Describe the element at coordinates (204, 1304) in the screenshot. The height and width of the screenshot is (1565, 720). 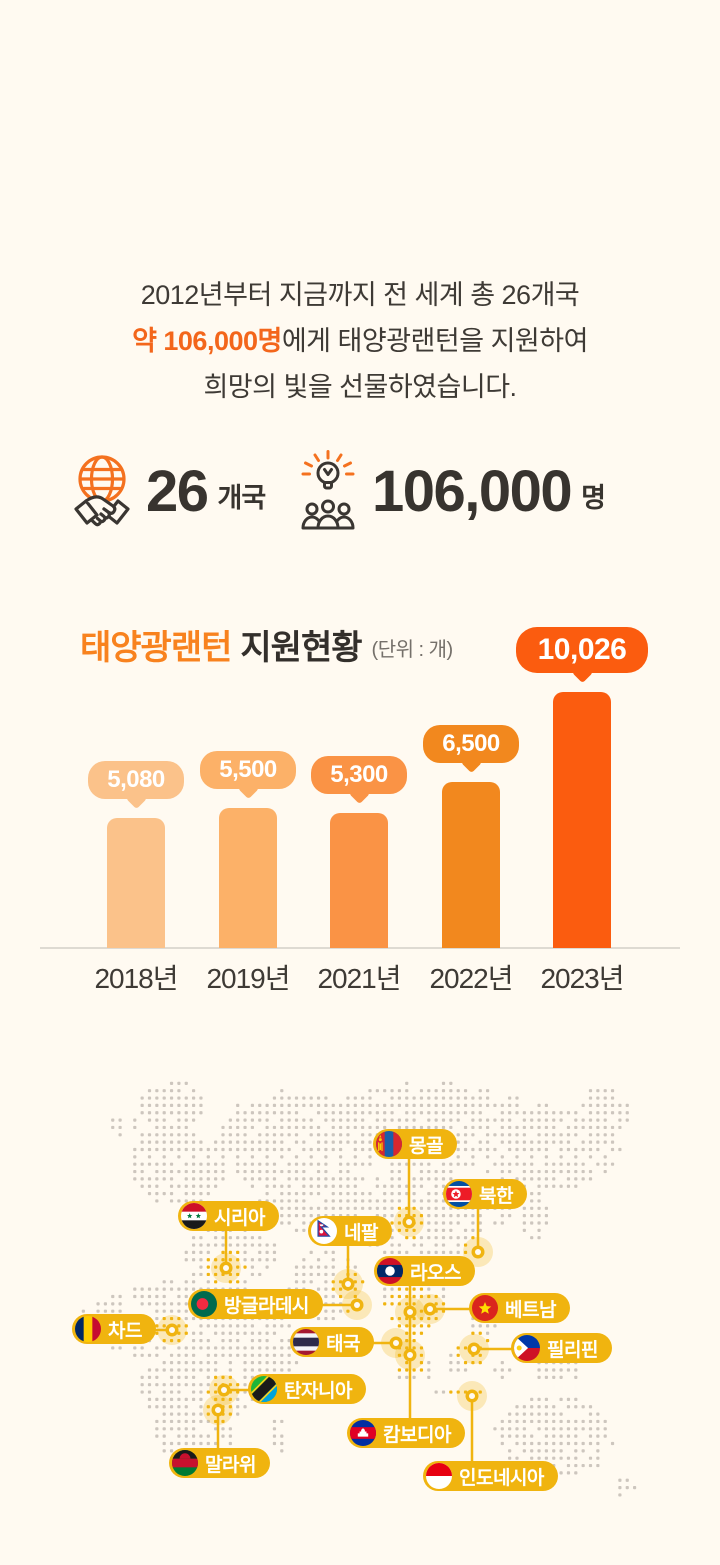
I see `bangladesh-flag-icon` at that location.